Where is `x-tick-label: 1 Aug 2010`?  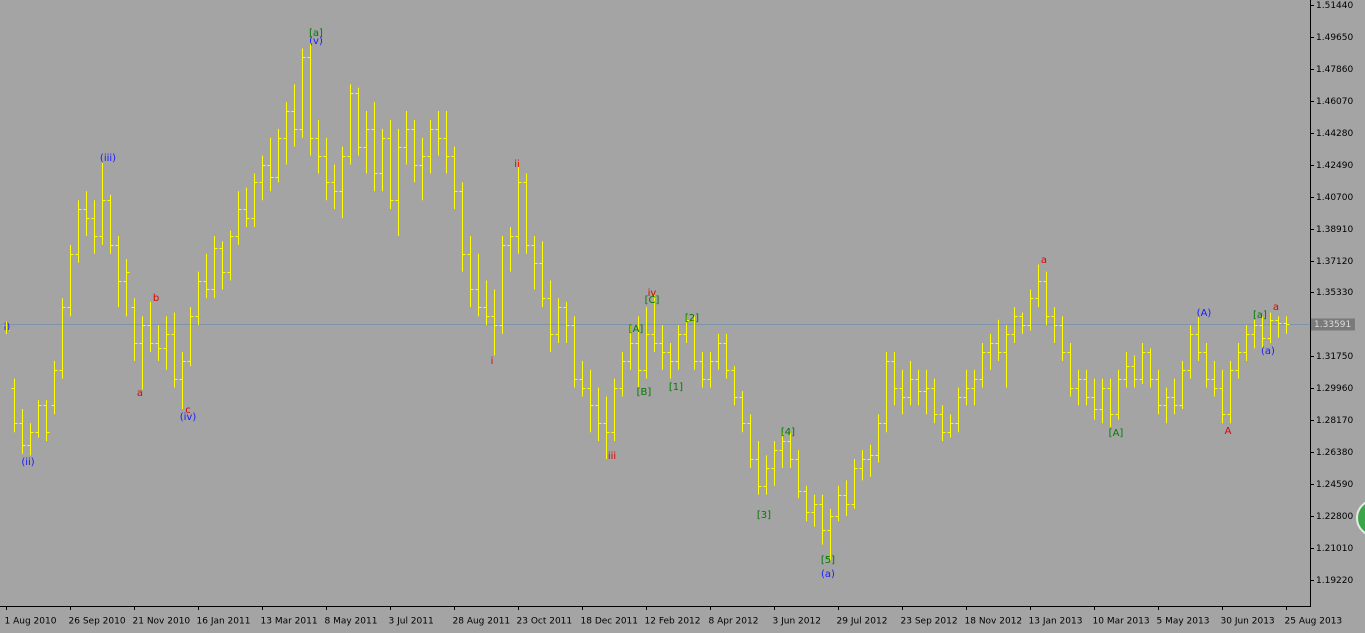
x-tick-label: 1 Aug 2010 is located at coordinates (31, 622).